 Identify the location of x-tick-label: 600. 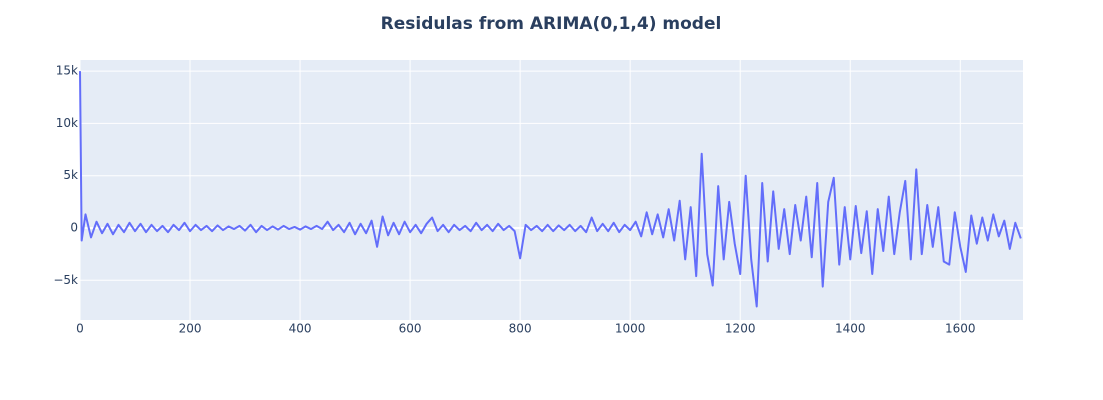
(410, 329).